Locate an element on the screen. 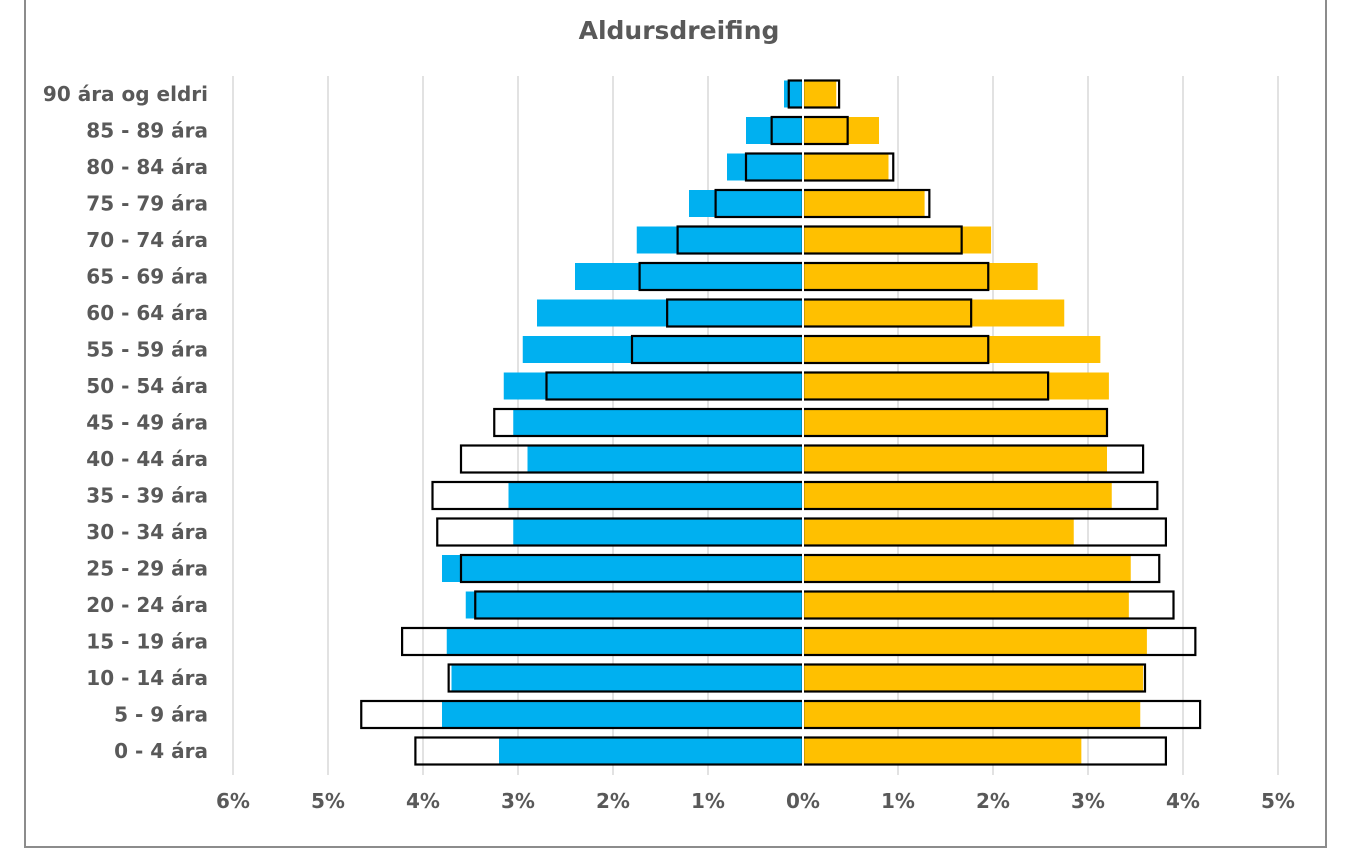  y-category-label: 0 - 4 ára is located at coordinates (161, 751).